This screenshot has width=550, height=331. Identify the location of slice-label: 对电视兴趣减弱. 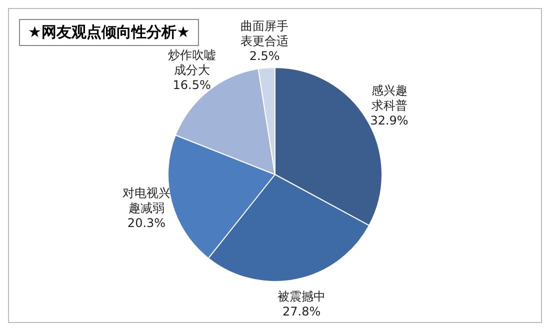
(146, 200).